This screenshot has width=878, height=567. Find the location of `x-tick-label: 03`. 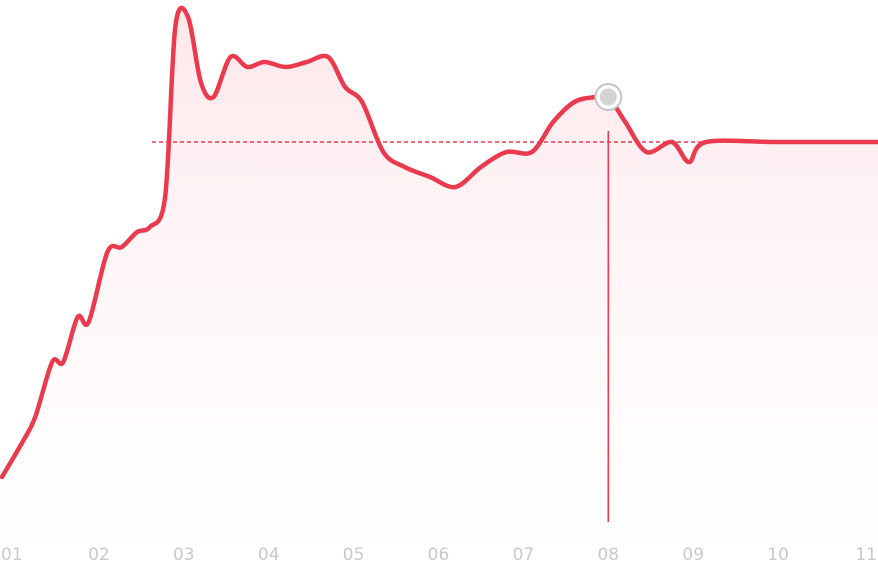

x-tick-label: 03 is located at coordinates (184, 555).